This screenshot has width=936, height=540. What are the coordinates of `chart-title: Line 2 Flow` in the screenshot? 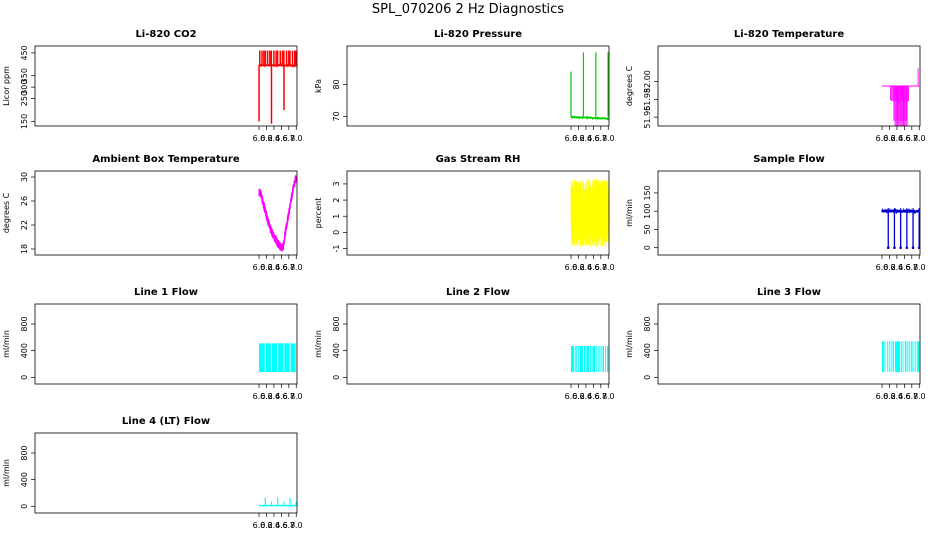 It's located at (478, 292).